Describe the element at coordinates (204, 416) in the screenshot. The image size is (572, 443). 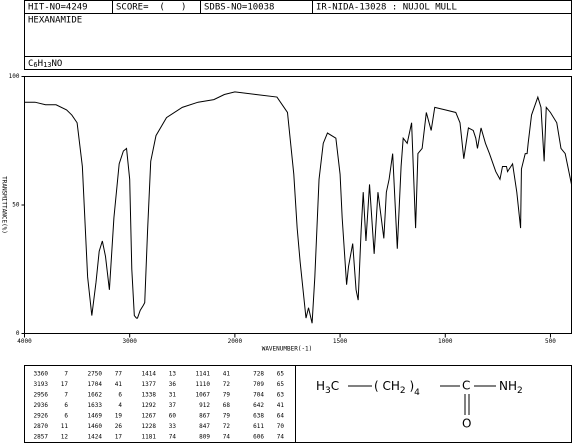
I see `peak-wavenumber: 867` at that location.